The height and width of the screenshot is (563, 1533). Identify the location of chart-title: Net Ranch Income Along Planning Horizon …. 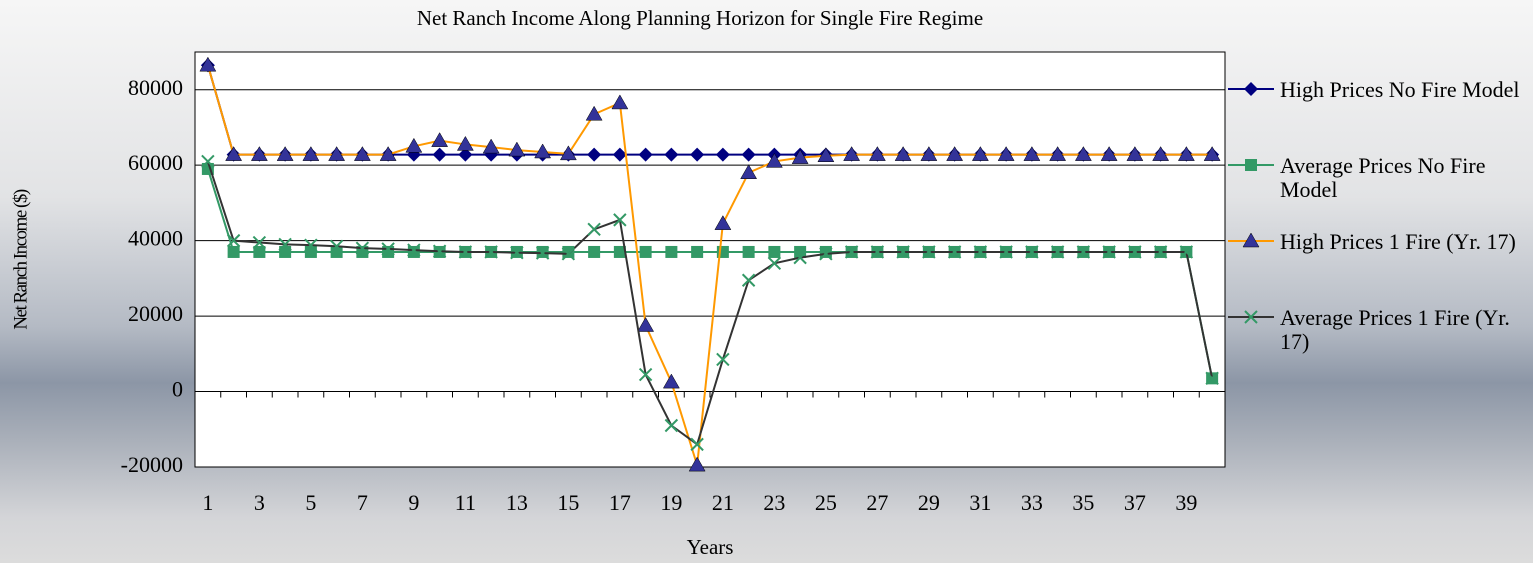
(700, 18).